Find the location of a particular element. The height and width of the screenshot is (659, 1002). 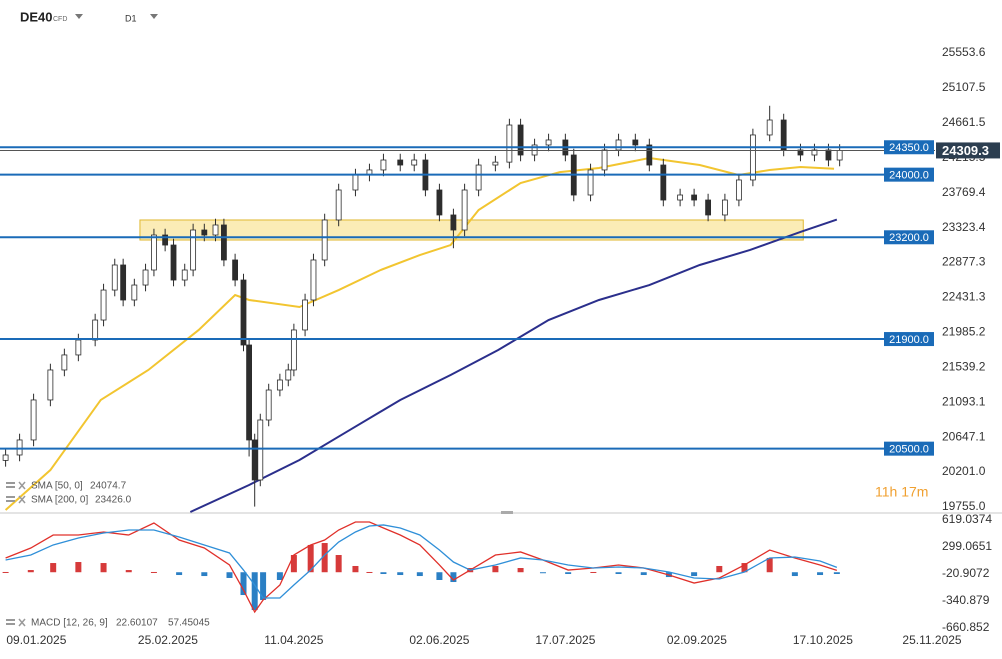

y-tick-label: 25107.5 is located at coordinates (964, 87).